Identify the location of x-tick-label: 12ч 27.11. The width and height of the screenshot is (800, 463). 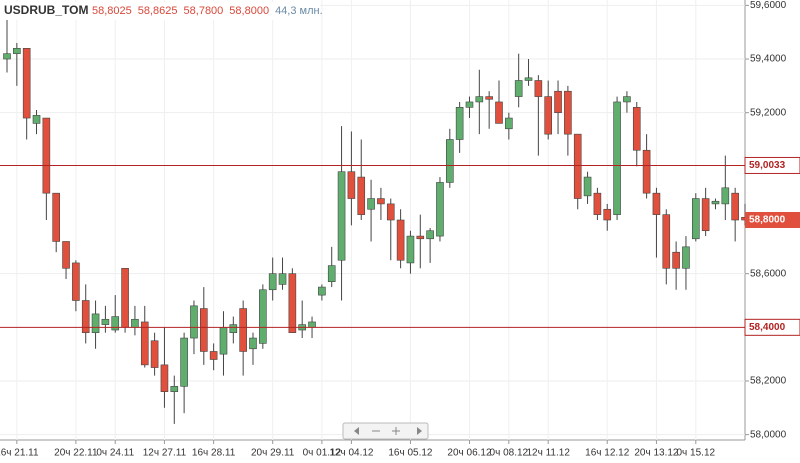
(165, 453).